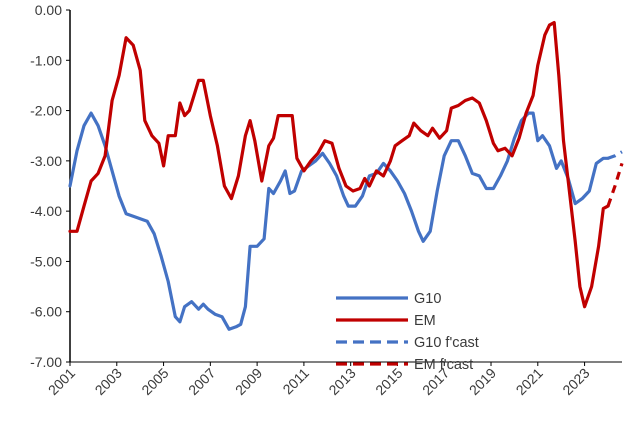 The height and width of the screenshot is (428, 635). I want to click on x-tick-label: 2013, so click(341, 381).